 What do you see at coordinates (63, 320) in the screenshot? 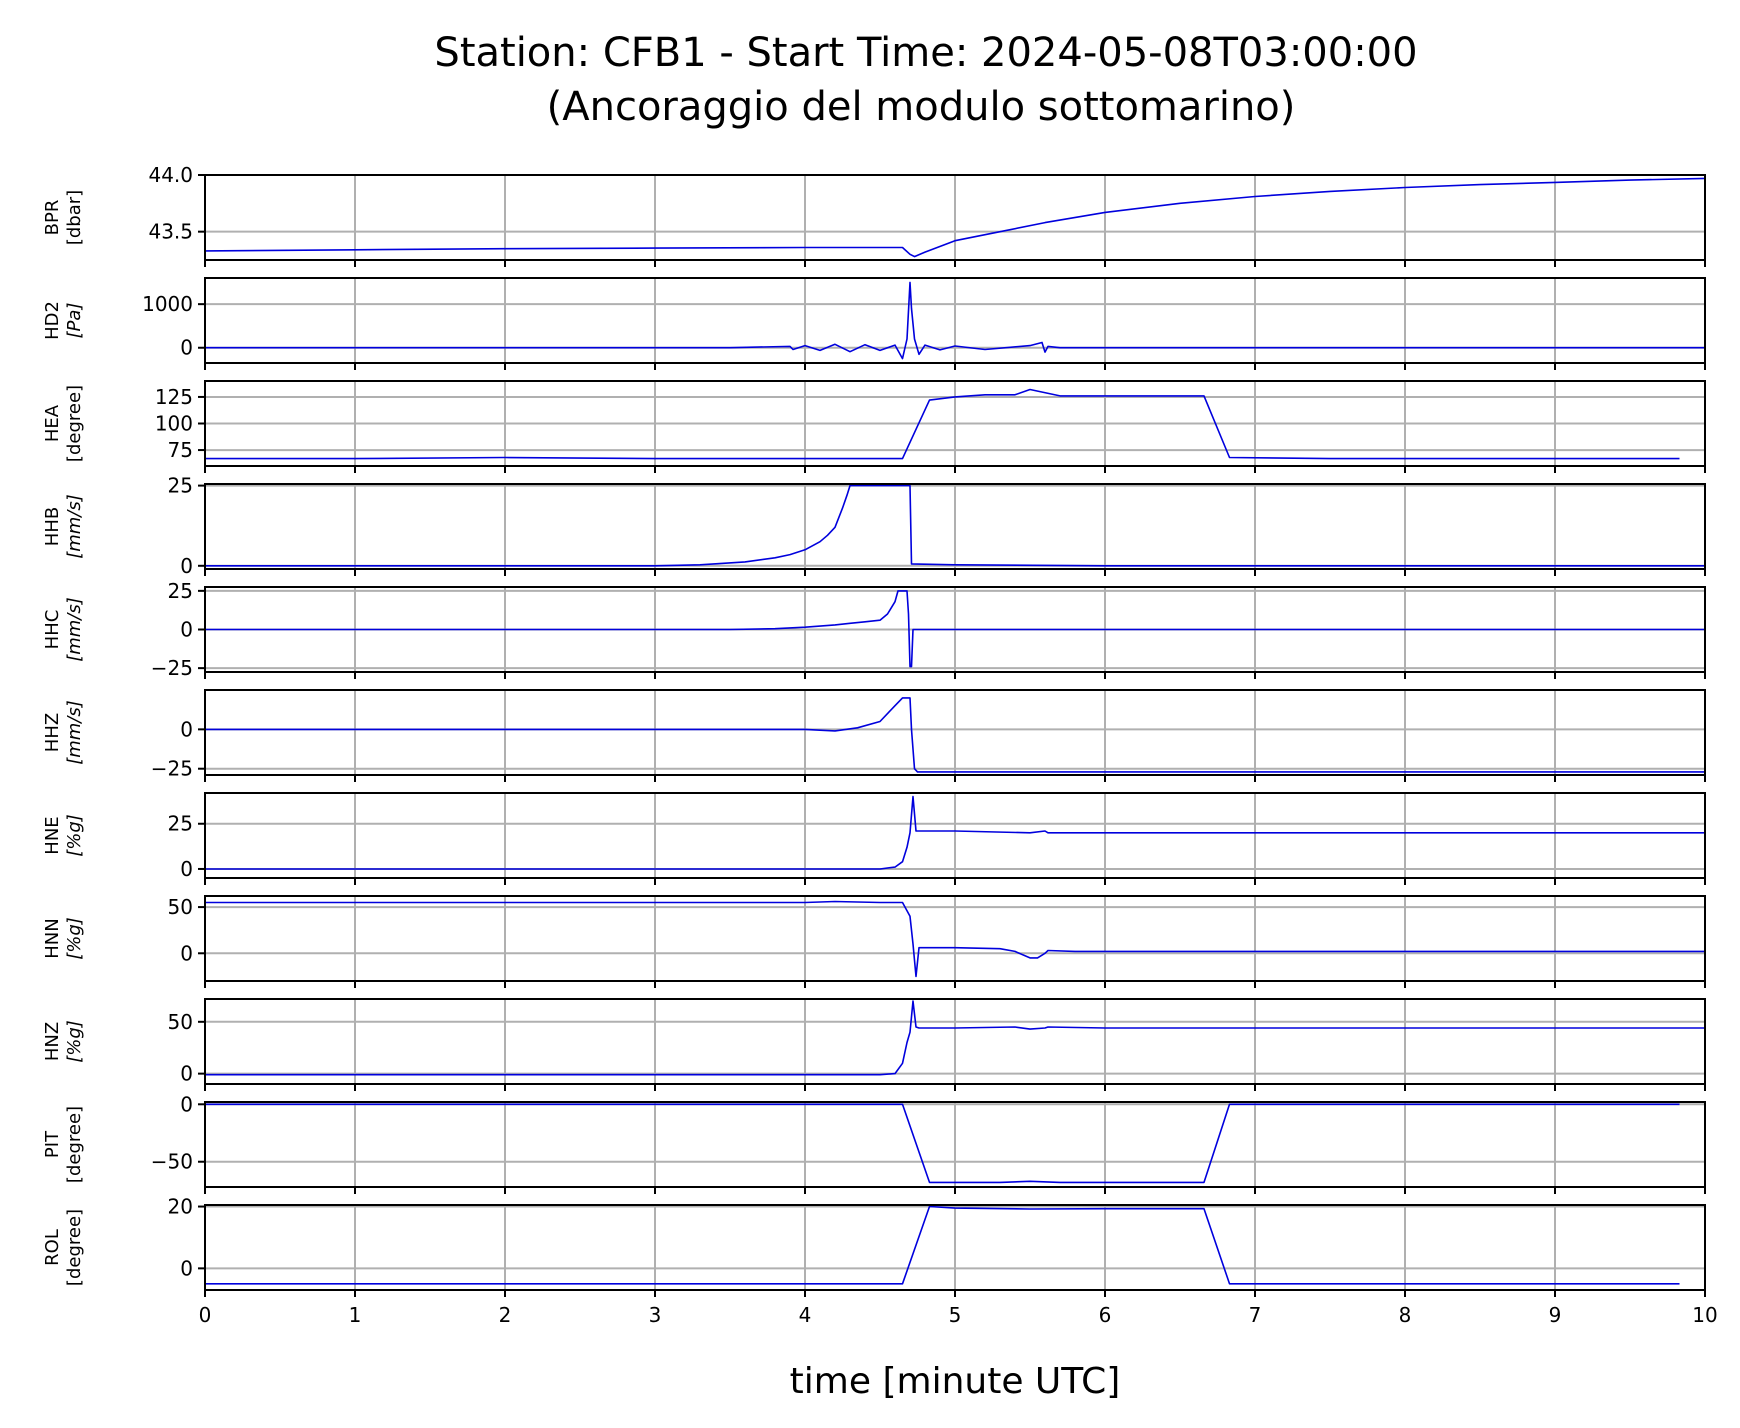
I see `ylabel-hd2: HD2[Pa]` at bounding box center [63, 320].